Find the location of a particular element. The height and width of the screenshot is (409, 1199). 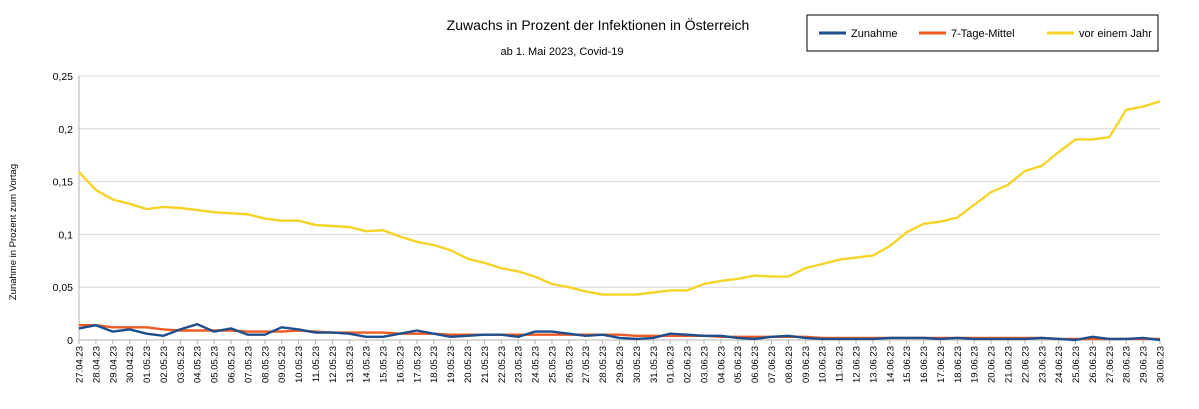

x-tick-label: 16.06.23 is located at coordinates (924, 364).